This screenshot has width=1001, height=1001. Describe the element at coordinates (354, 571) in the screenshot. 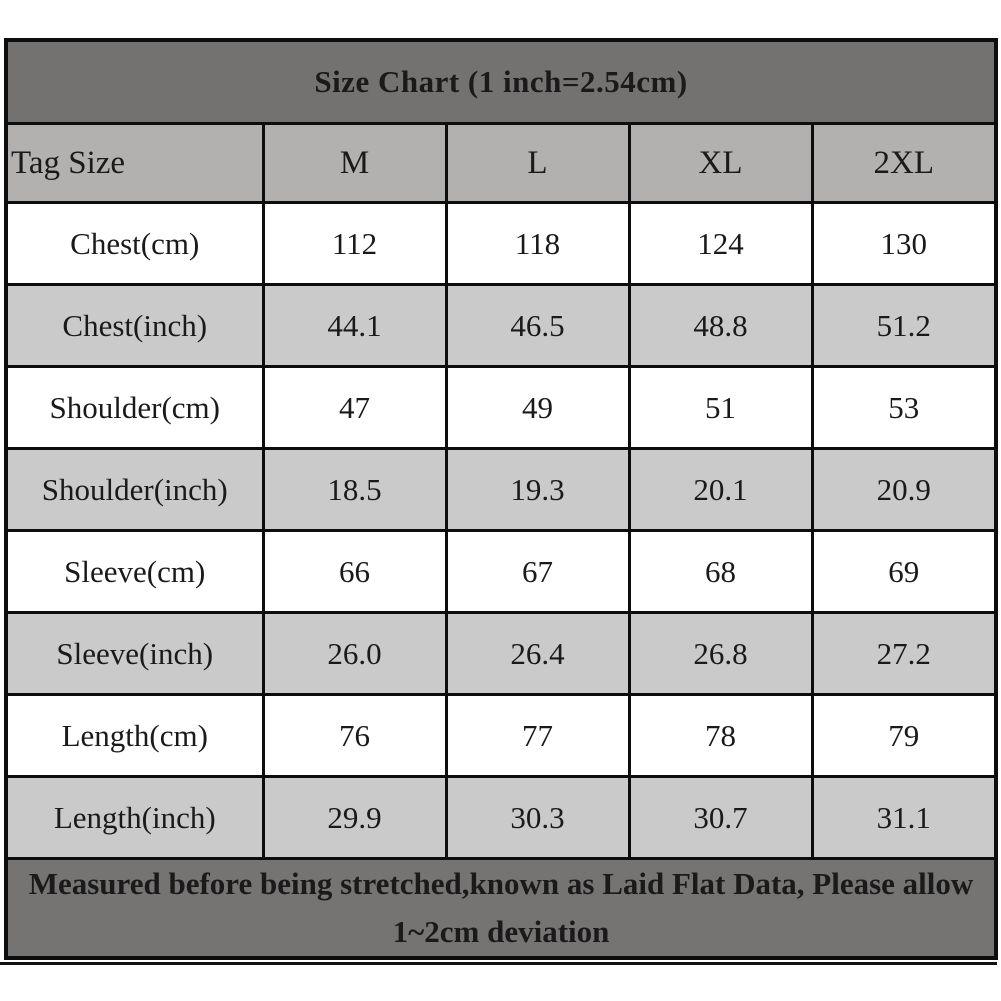

I see `cell-value: 66` at that location.